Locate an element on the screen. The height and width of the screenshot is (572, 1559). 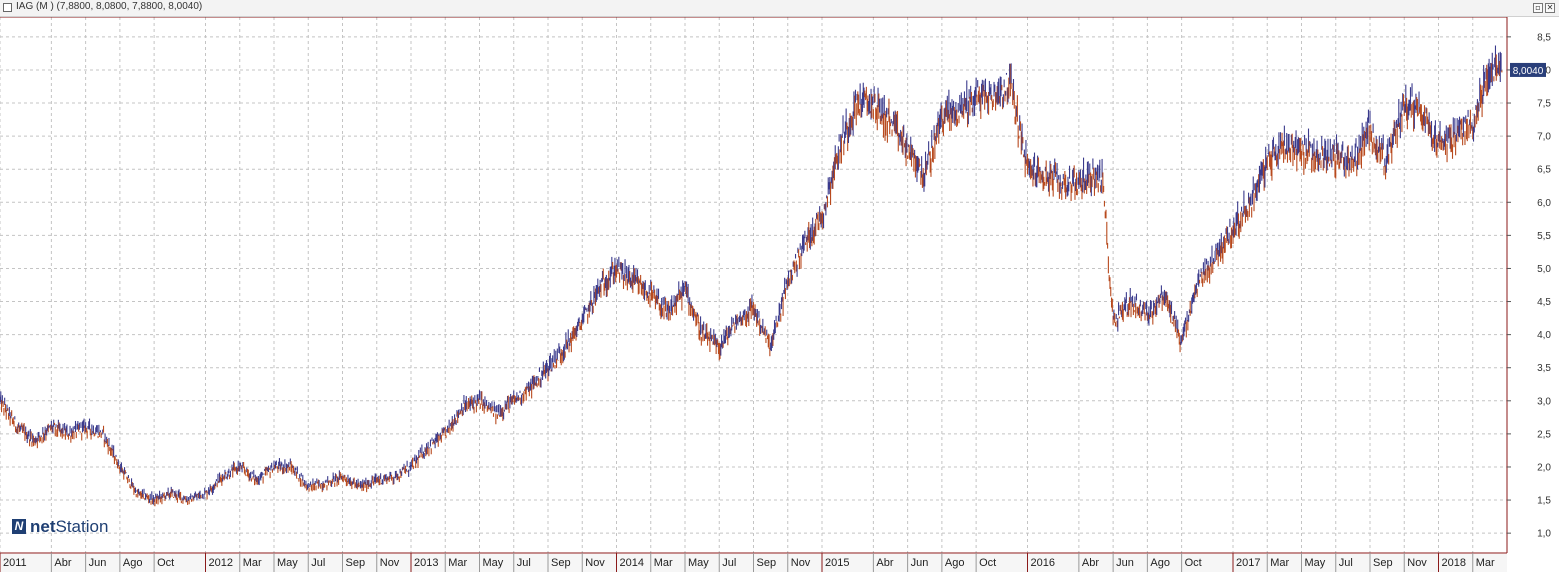
x-tick-label: 2016 is located at coordinates (1043, 563).